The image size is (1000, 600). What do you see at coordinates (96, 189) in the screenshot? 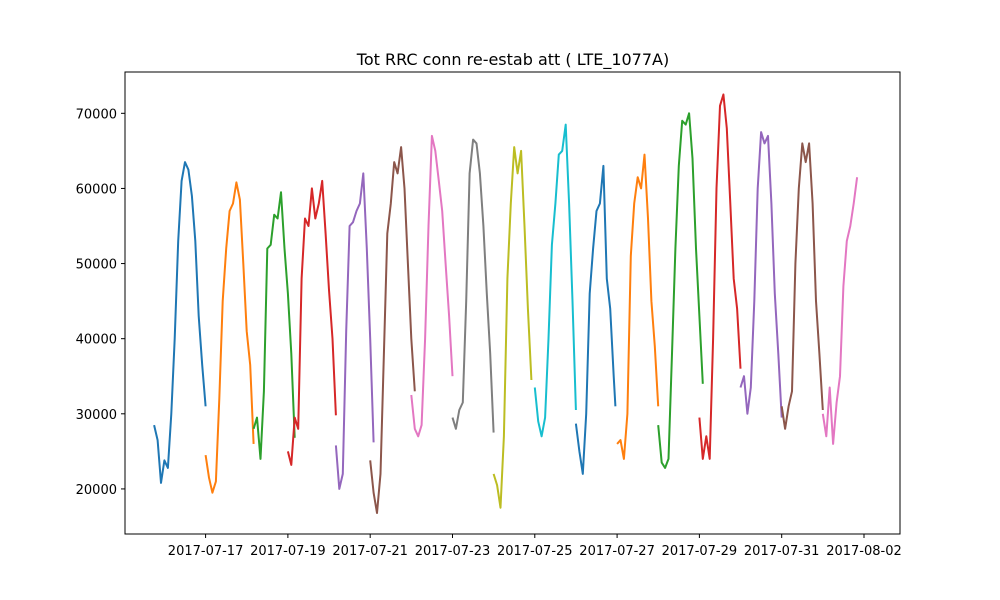
I see `y-tick-label: 60000` at bounding box center [96, 189].